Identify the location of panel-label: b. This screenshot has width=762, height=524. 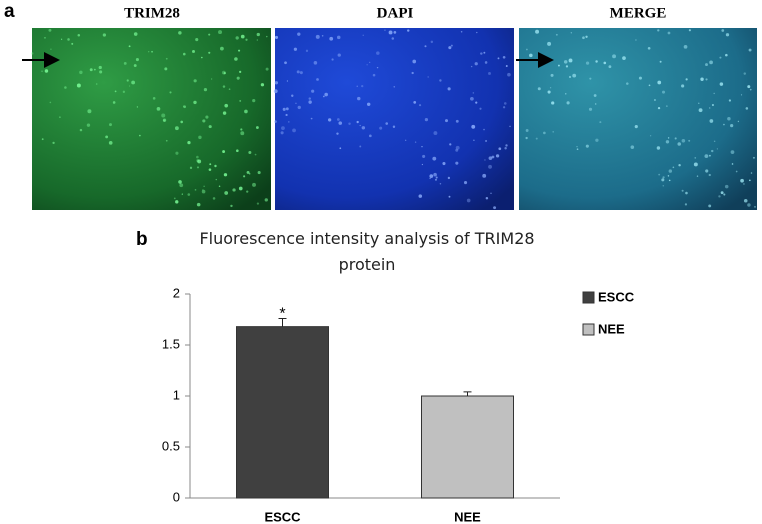
(142, 239).